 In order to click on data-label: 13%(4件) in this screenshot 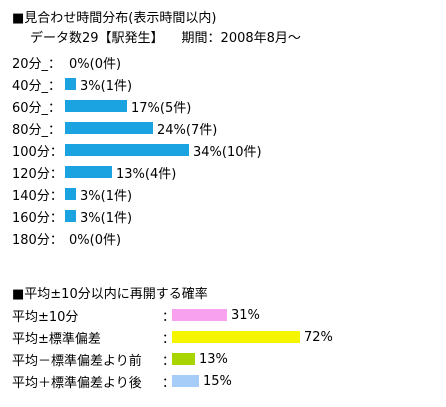, I will do `click(146, 174)`.